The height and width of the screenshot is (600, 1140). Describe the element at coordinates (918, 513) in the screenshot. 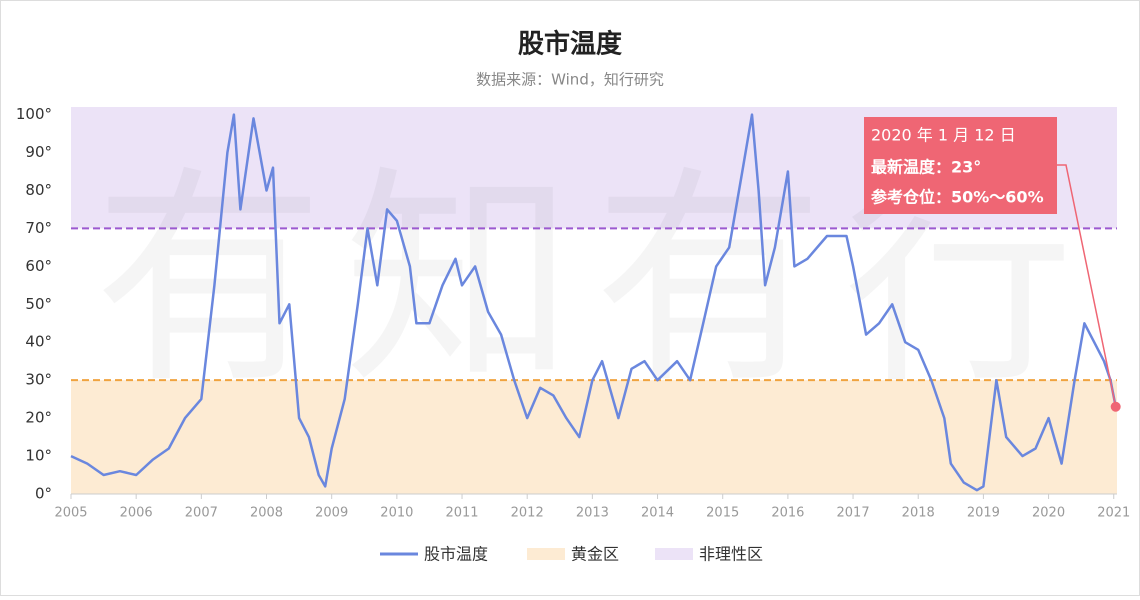

I see `x-tick-label: 2018` at that location.